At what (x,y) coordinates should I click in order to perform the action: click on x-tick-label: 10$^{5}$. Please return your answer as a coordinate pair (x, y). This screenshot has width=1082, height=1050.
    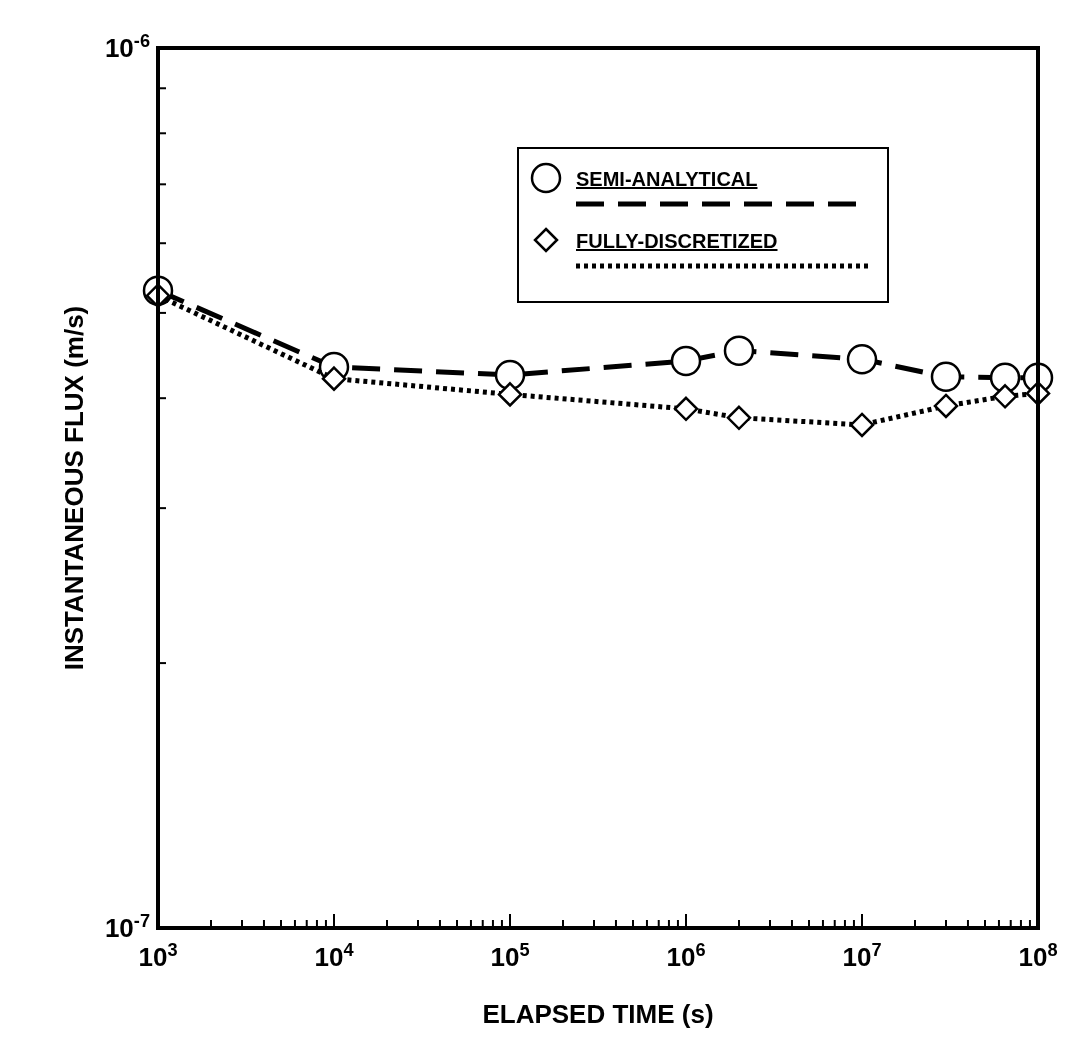
    Looking at the image, I should click on (510, 956).